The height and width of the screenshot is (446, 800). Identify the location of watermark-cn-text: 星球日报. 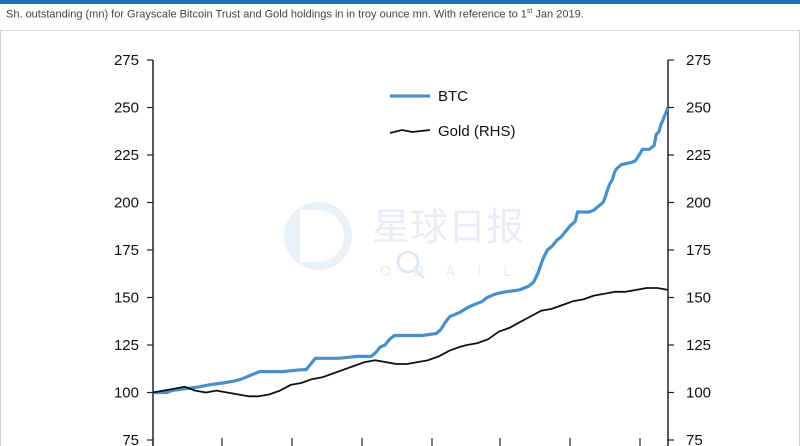
(448, 227).